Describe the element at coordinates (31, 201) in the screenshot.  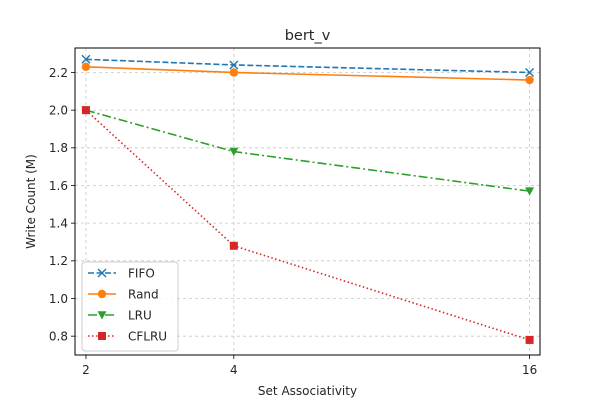
I see `y-axis-label: Write Count (M)` at that location.